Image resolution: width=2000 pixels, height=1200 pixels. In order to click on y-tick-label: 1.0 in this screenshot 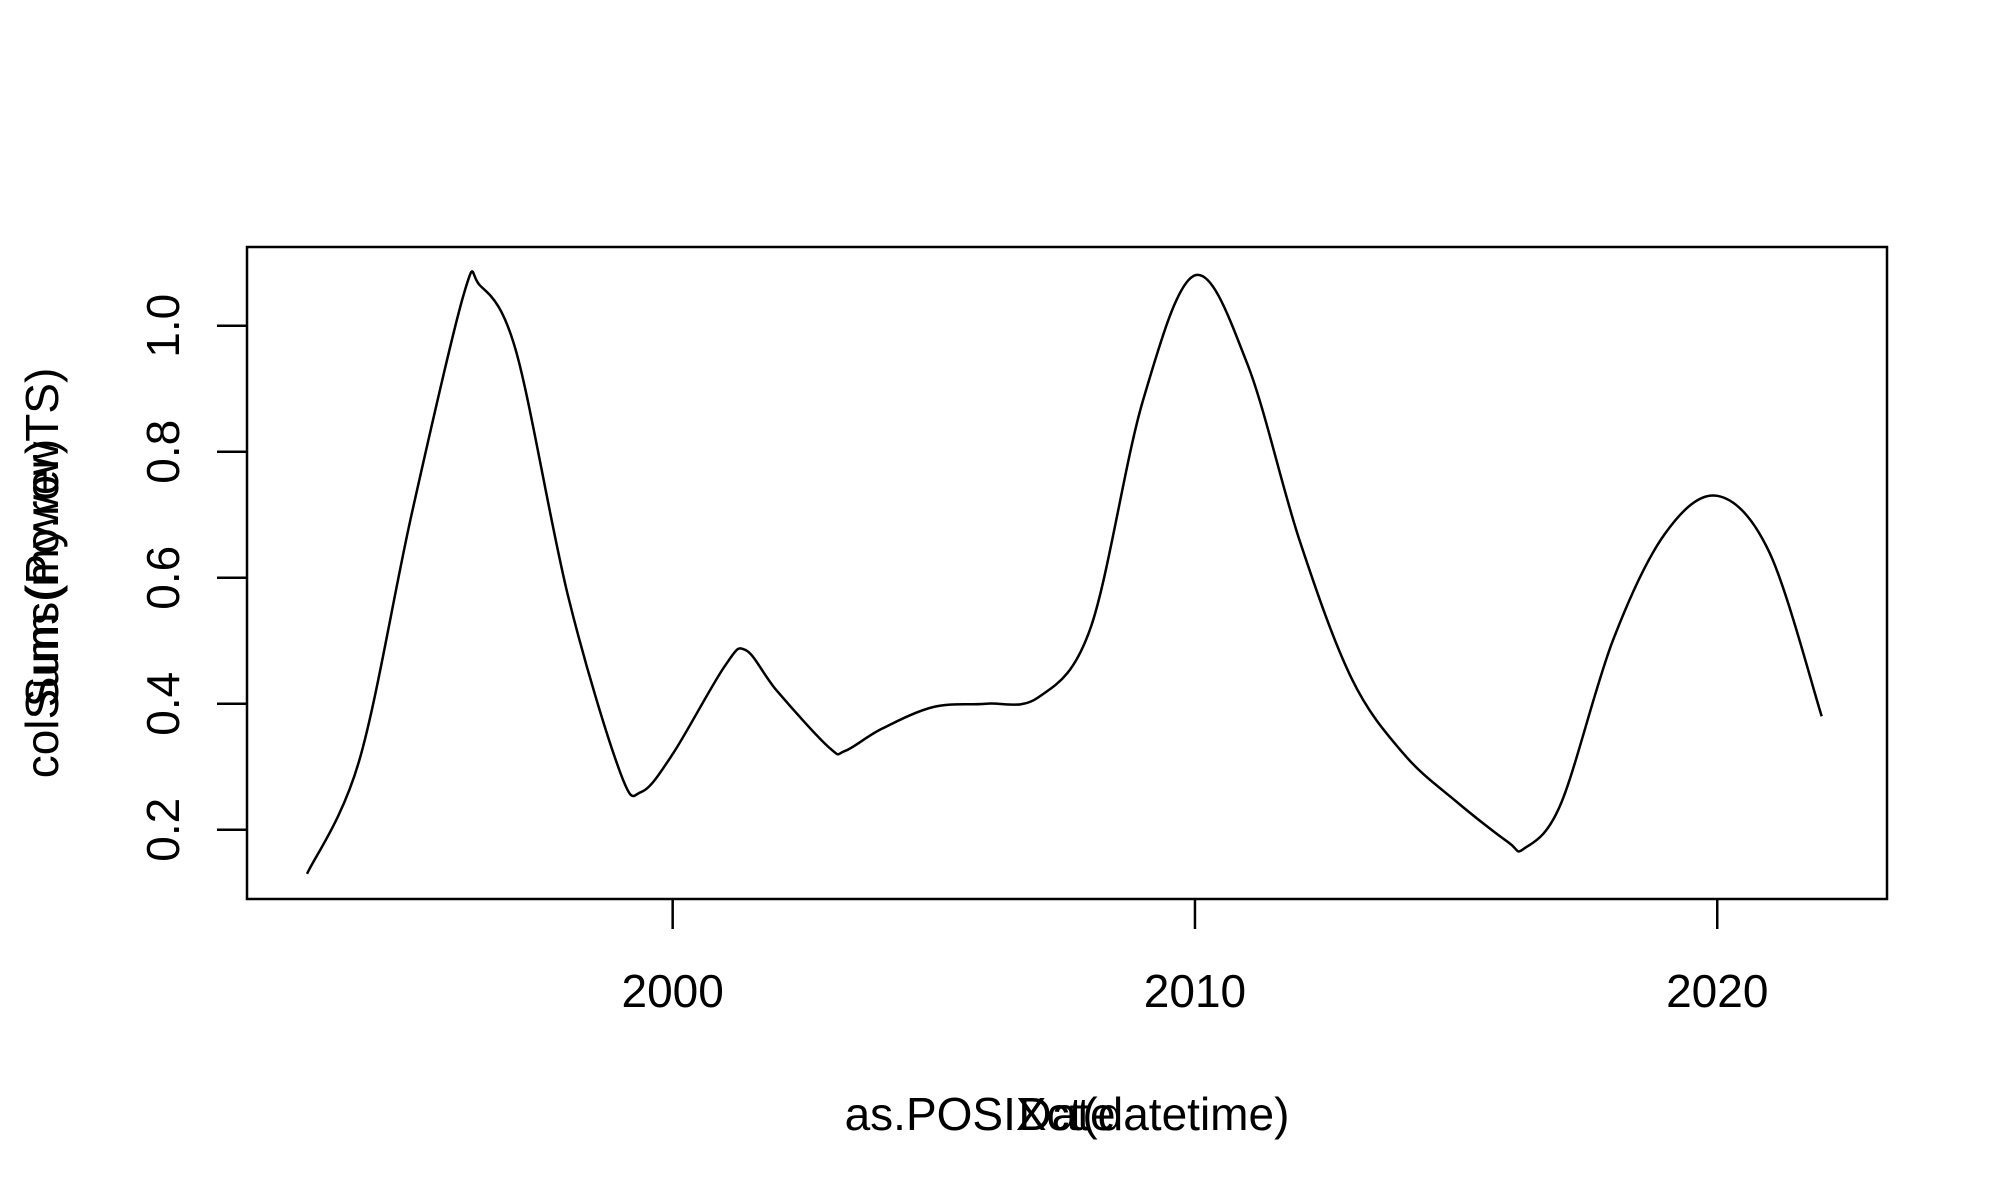, I will do `click(163, 326)`.